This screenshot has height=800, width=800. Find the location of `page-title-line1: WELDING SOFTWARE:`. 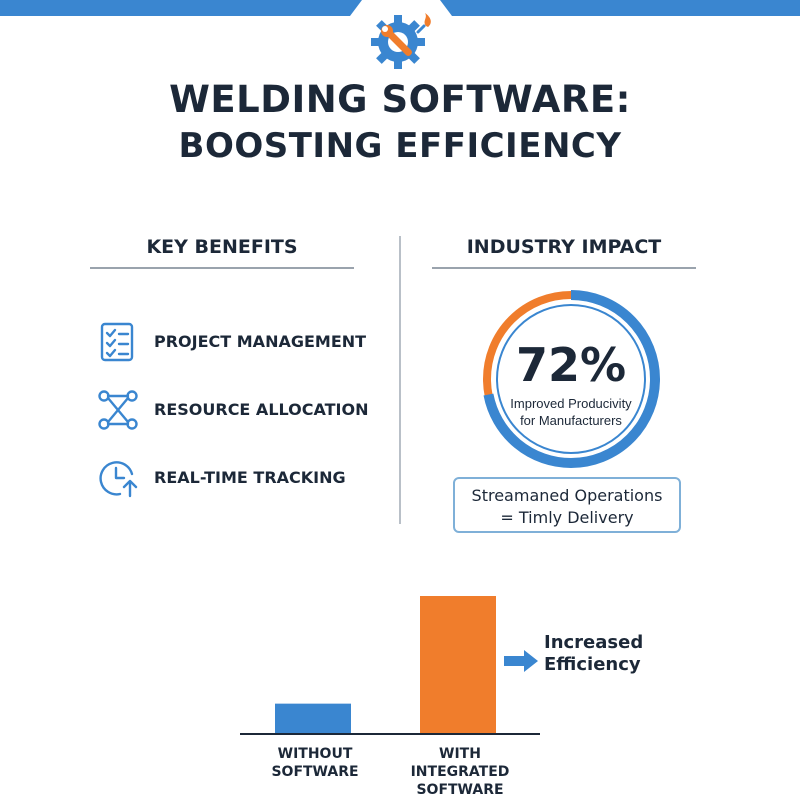

page-title-line1: WELDING SOFTWARE: is located at coordinates (400, 99).